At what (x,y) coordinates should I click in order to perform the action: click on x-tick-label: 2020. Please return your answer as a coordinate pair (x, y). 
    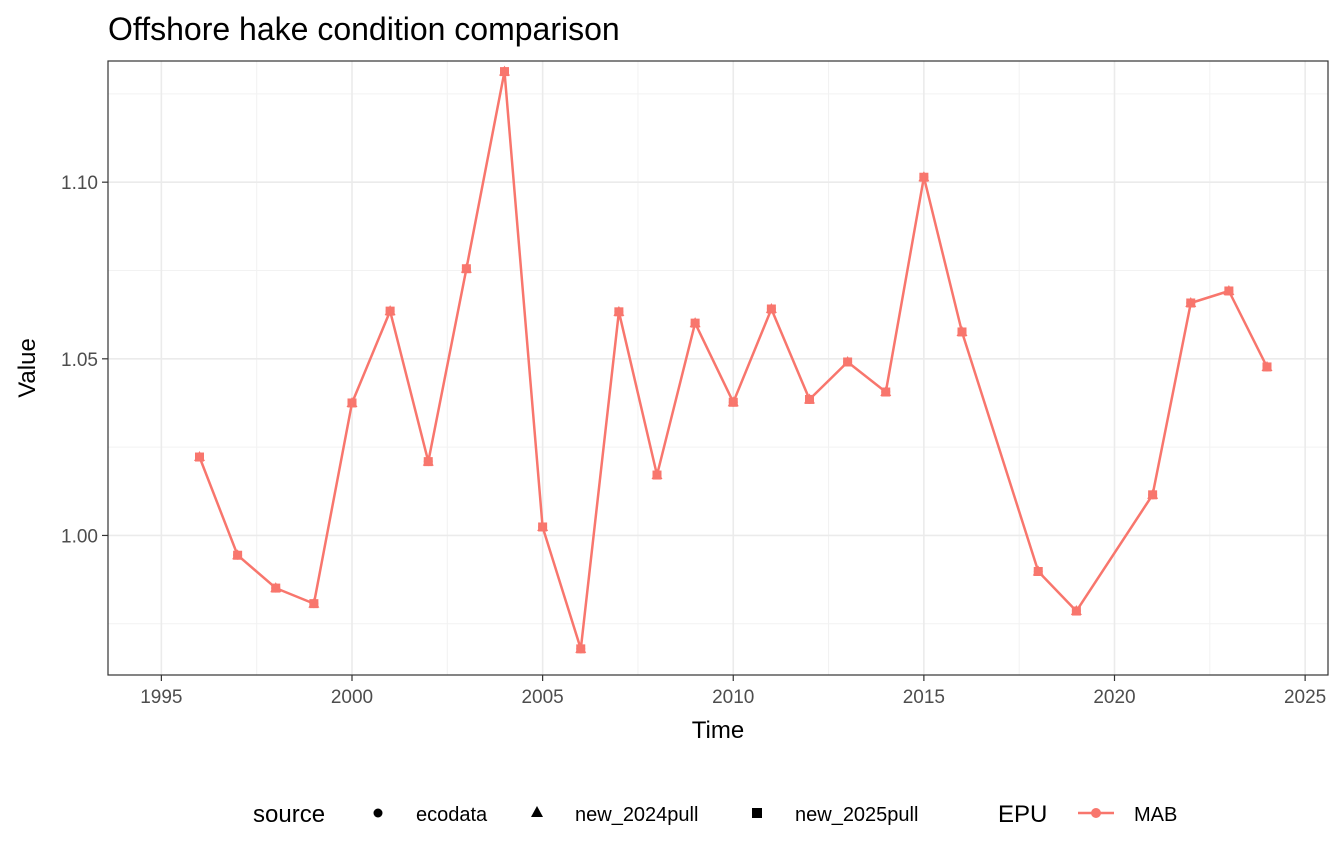
    Looking at the image, I should click on (1114, 697).